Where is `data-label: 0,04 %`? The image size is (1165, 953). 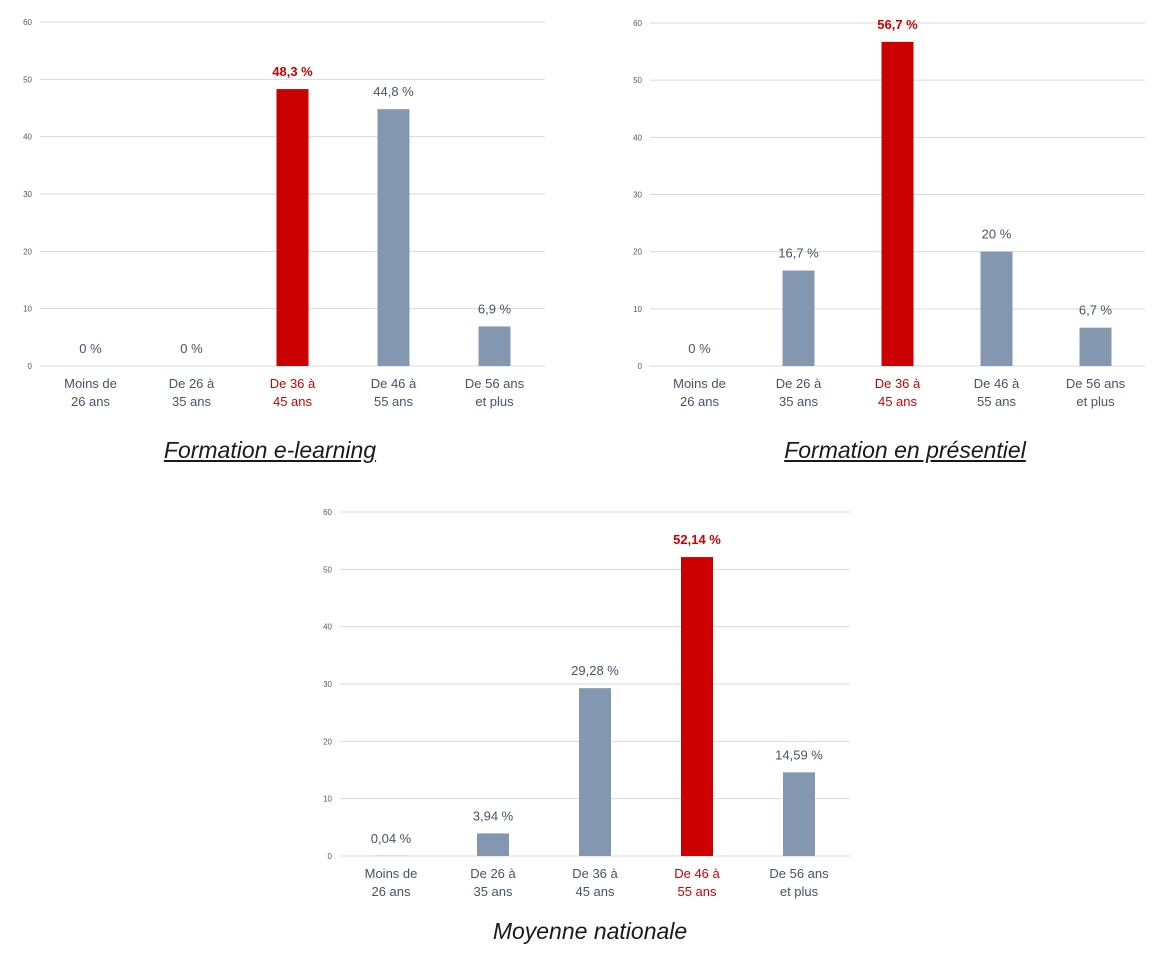
data-label: 0,04 % is located at coordinates (391, 838).